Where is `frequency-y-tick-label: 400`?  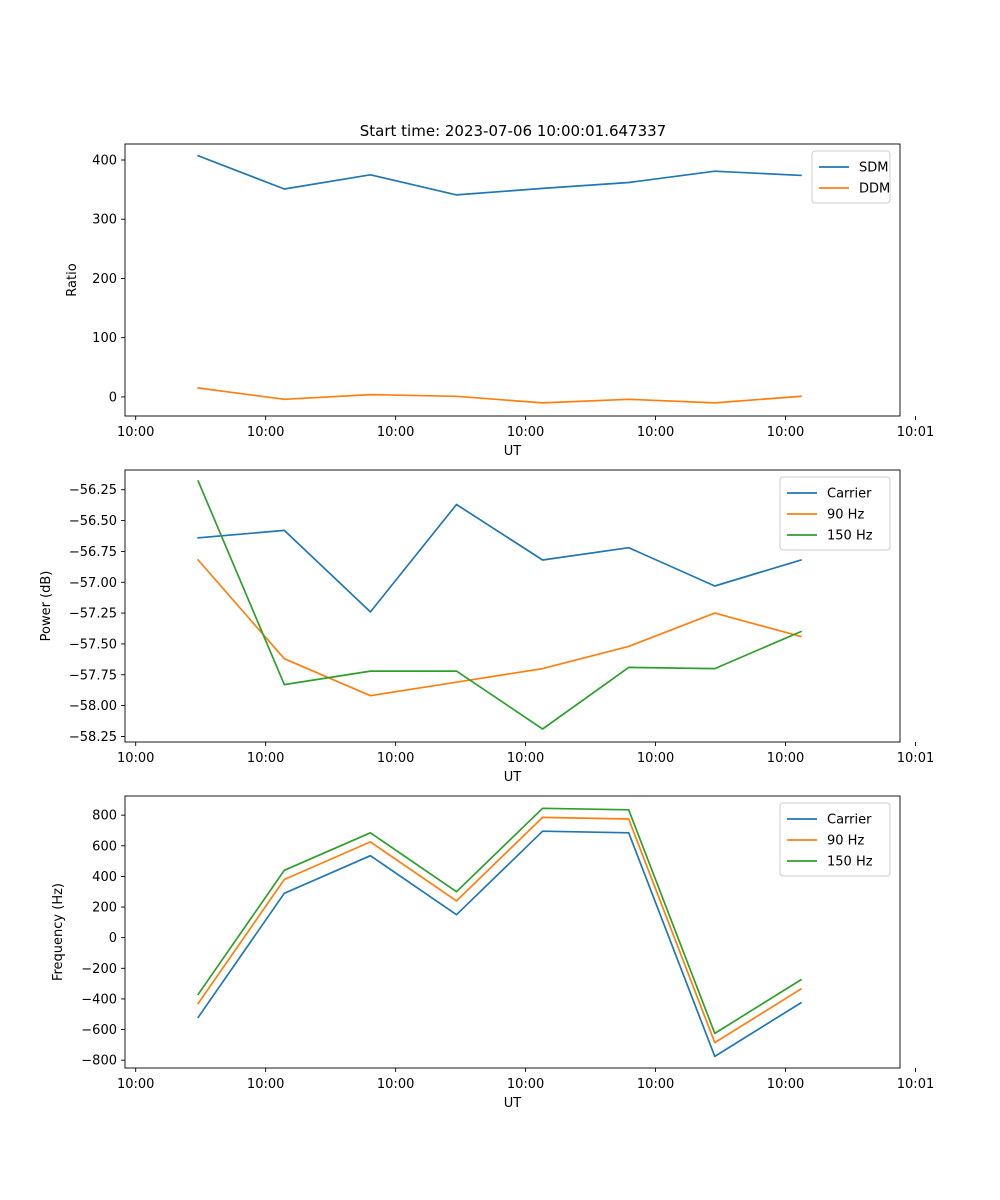 frequency-y-tick-label: 400 is located at coordinates (104, 877).